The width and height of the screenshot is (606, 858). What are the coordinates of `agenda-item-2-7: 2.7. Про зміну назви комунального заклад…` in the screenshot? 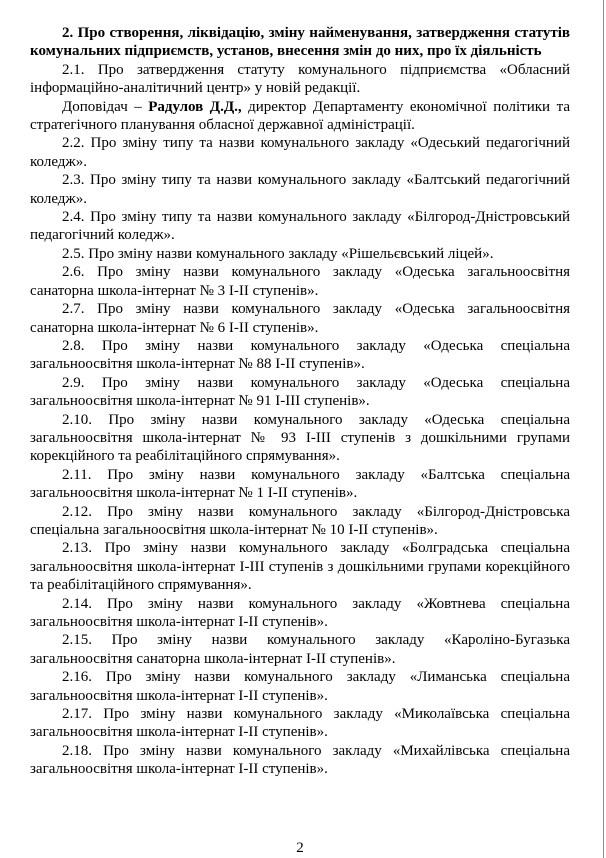 It's located at (300, 318).